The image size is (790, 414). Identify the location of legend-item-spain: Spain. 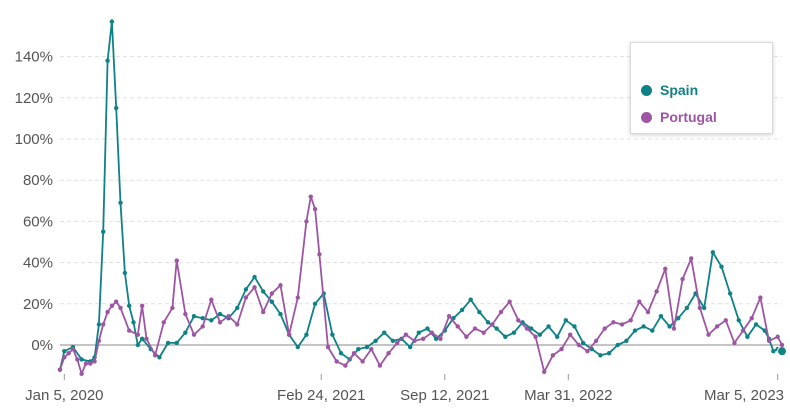
(669, 90).